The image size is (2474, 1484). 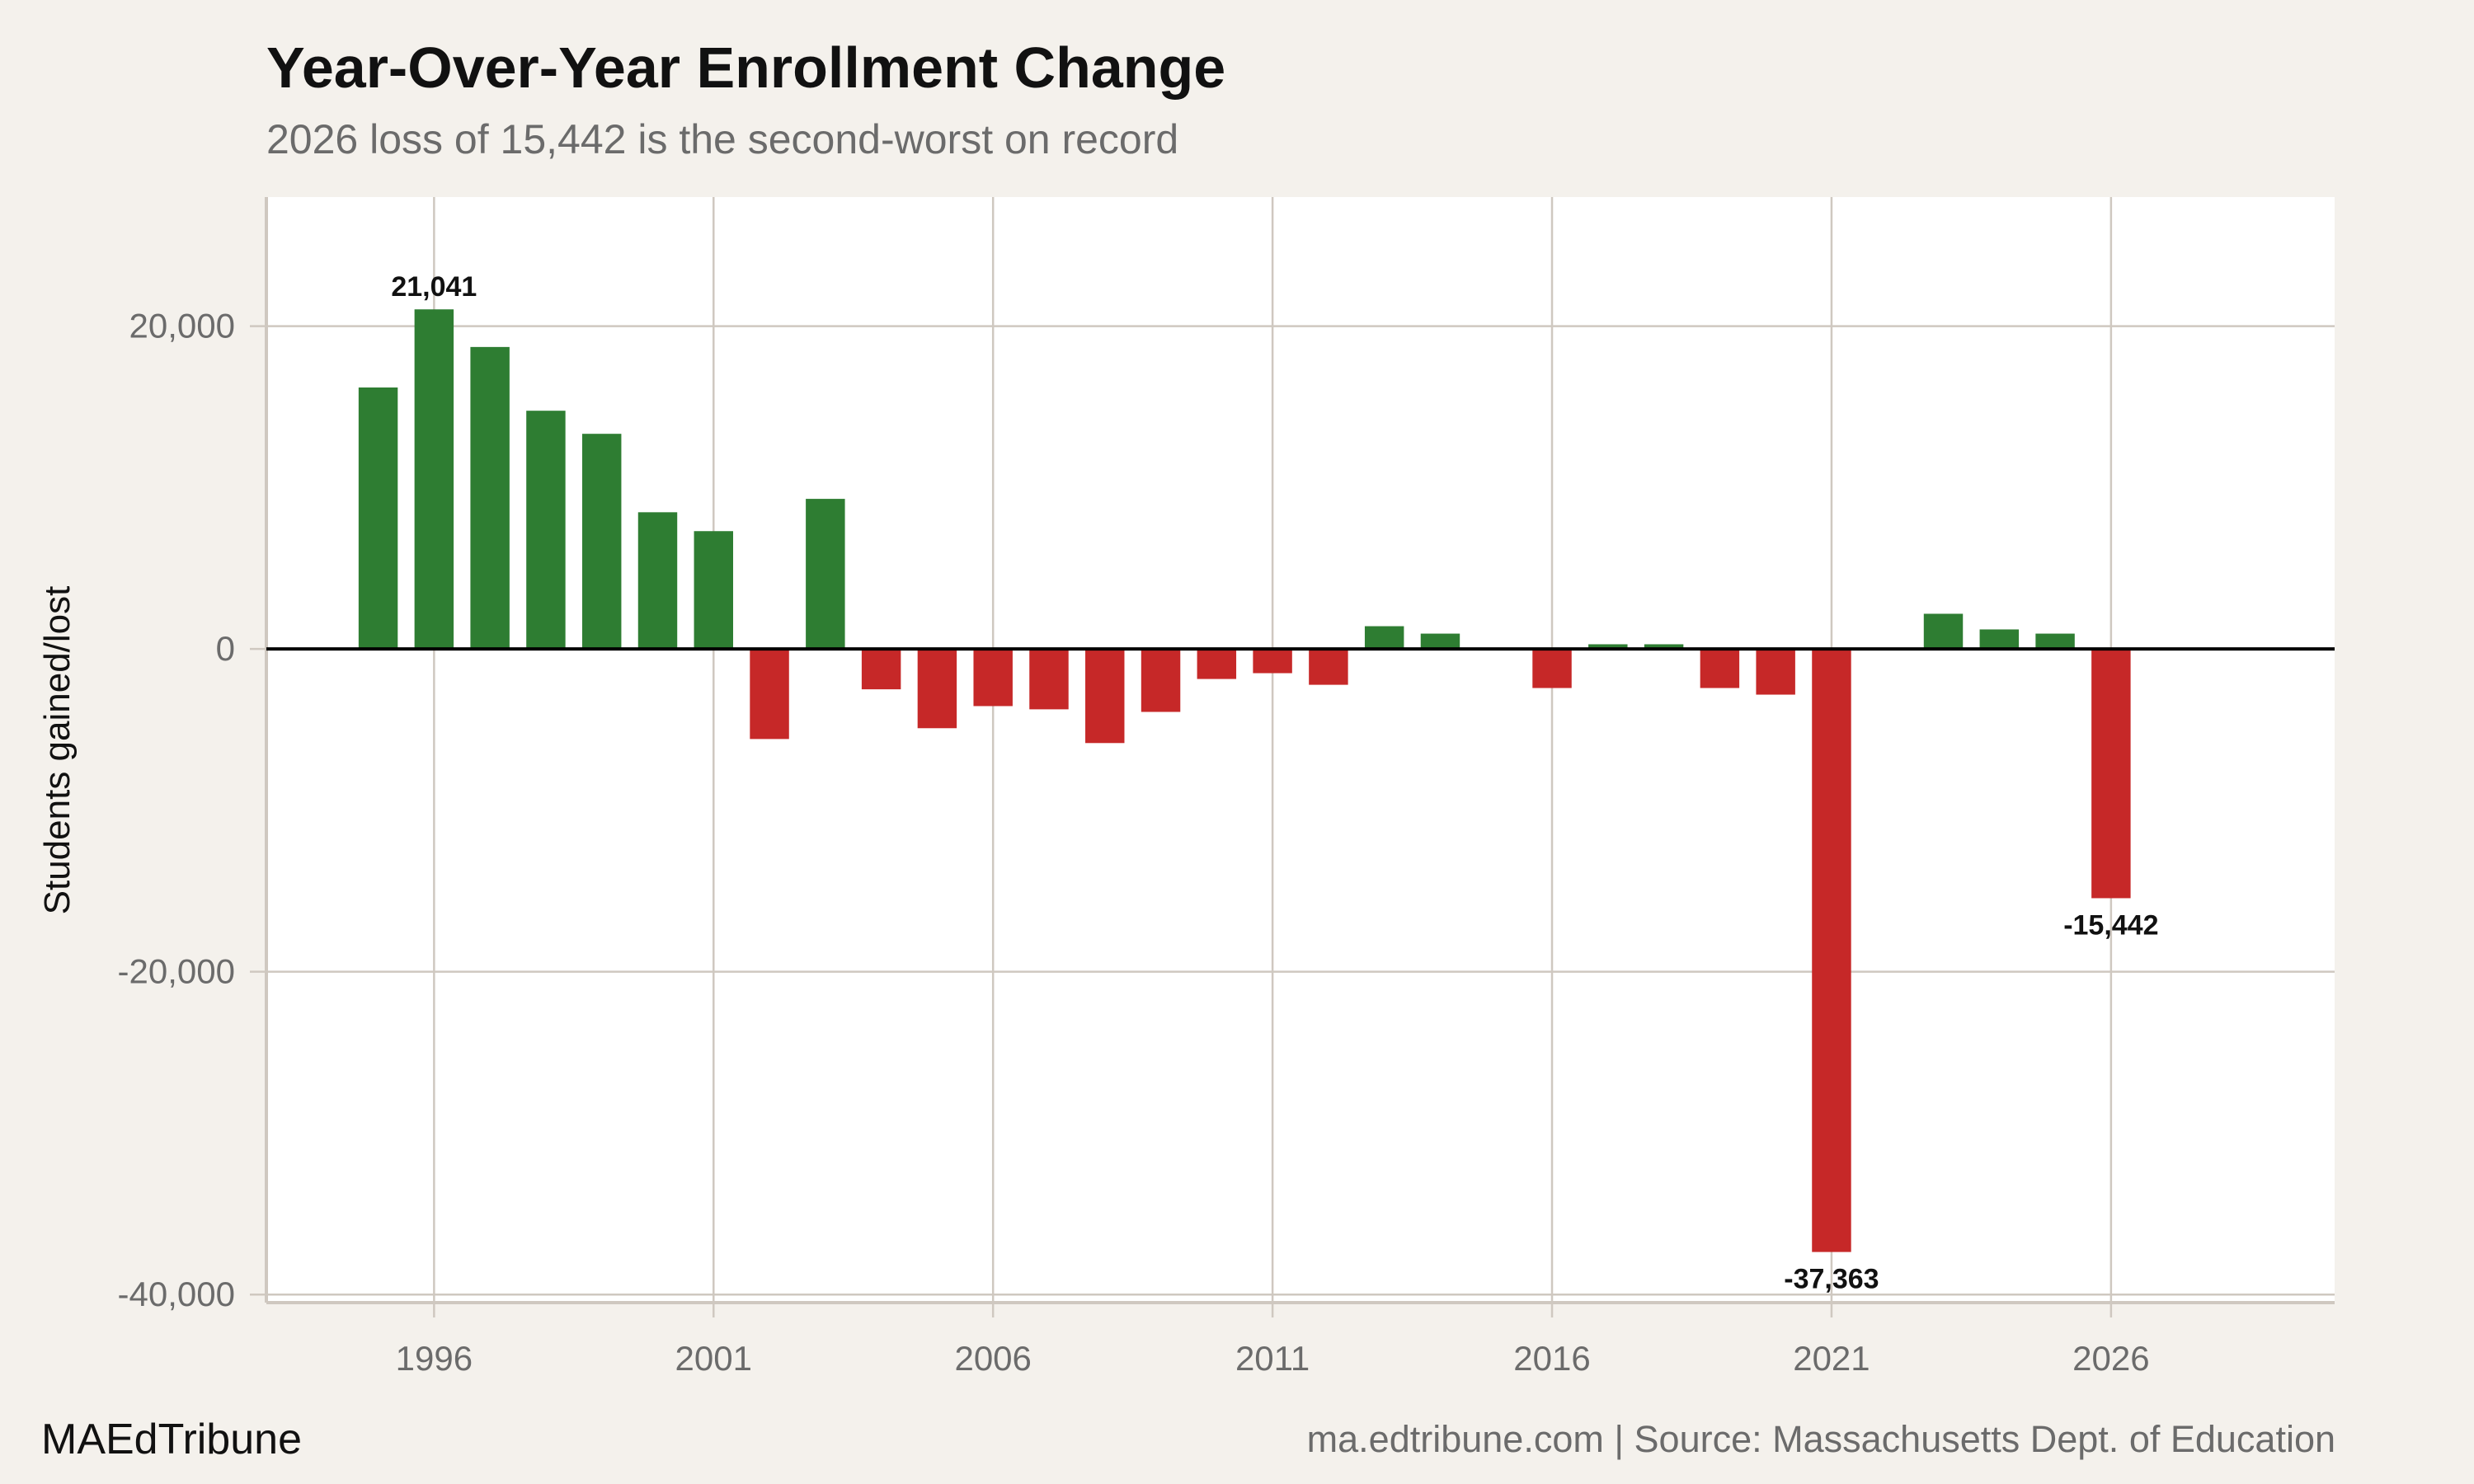 I want to click on x-tick-label: 2026, so click(x=2110, y=1358).